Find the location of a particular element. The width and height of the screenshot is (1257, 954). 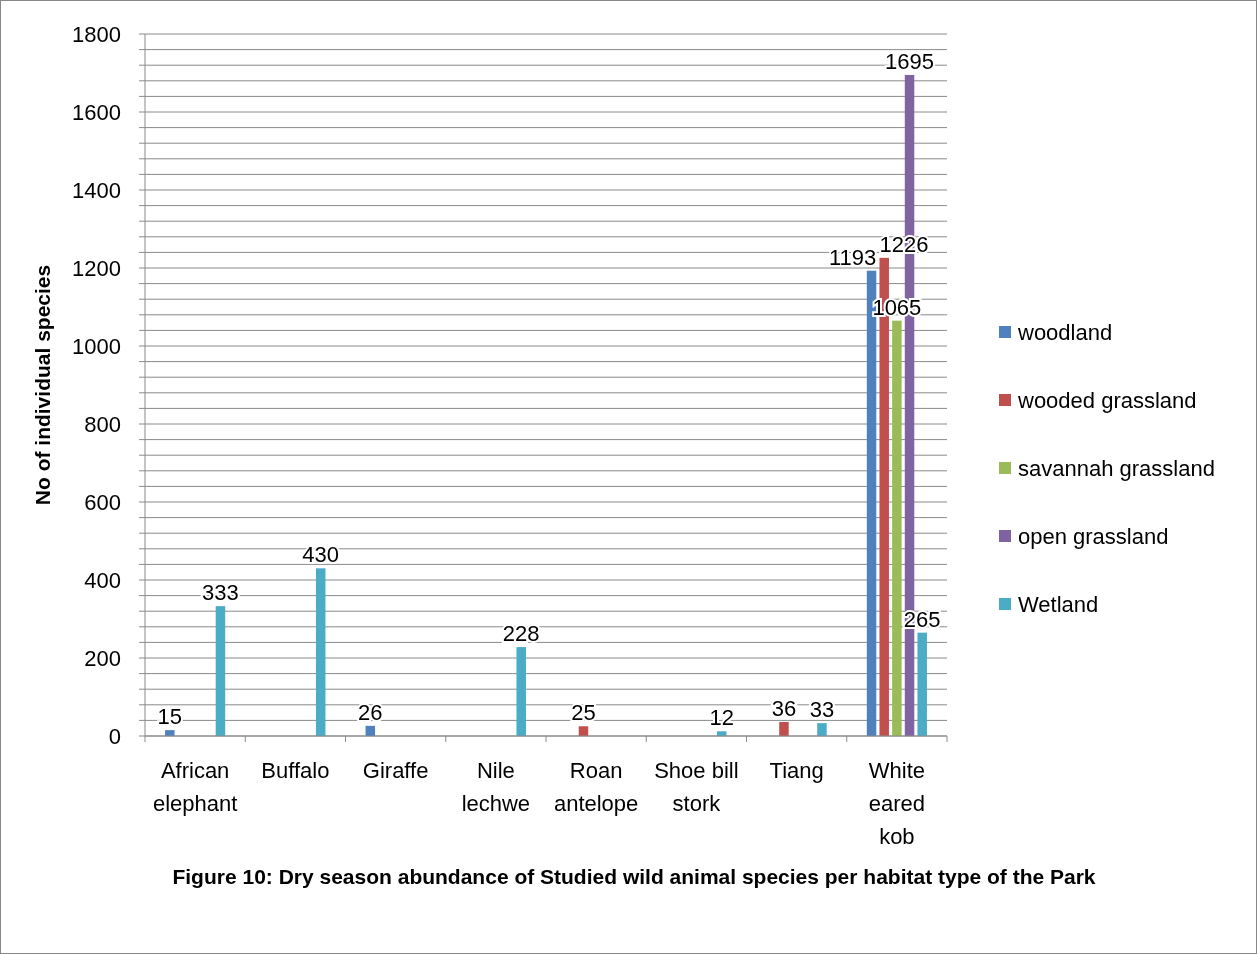

y-tick-label: 600 is located at coordinates (102, 502).